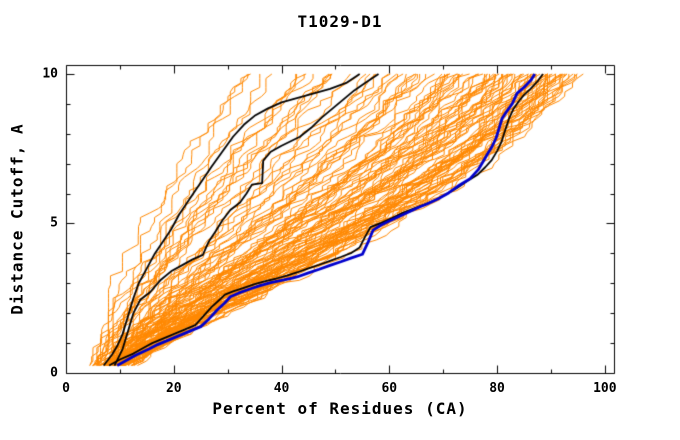  What do you see at coordinates (54, 373) in the screenshot?
I see `y-tick-label: 0` at bounding box center [54, 373].